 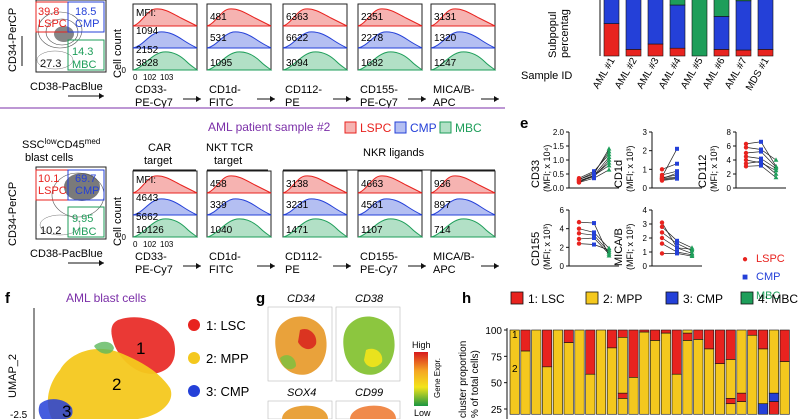 I want to click on e-ytick-2-3: 6, so click(x=729, y=146).